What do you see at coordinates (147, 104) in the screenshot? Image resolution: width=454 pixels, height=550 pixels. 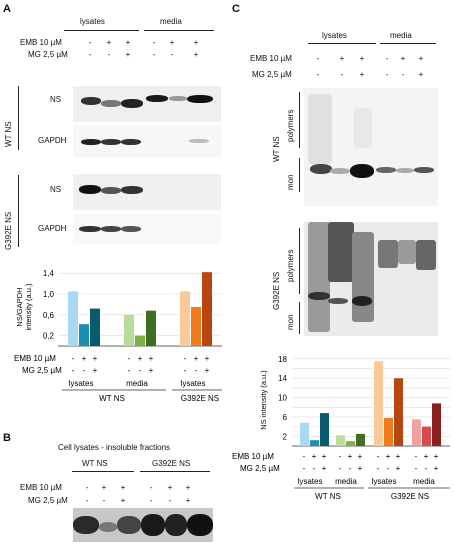 I see `blot-wt-ns` at bounding box center [147, 104].